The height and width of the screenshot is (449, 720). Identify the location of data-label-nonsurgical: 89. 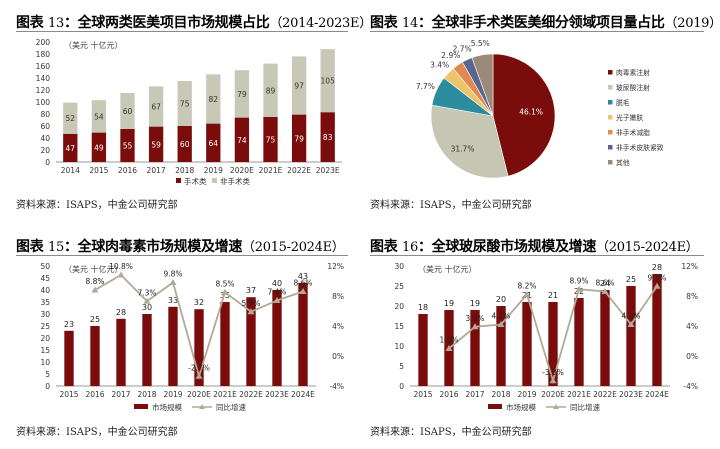
(271, 90).